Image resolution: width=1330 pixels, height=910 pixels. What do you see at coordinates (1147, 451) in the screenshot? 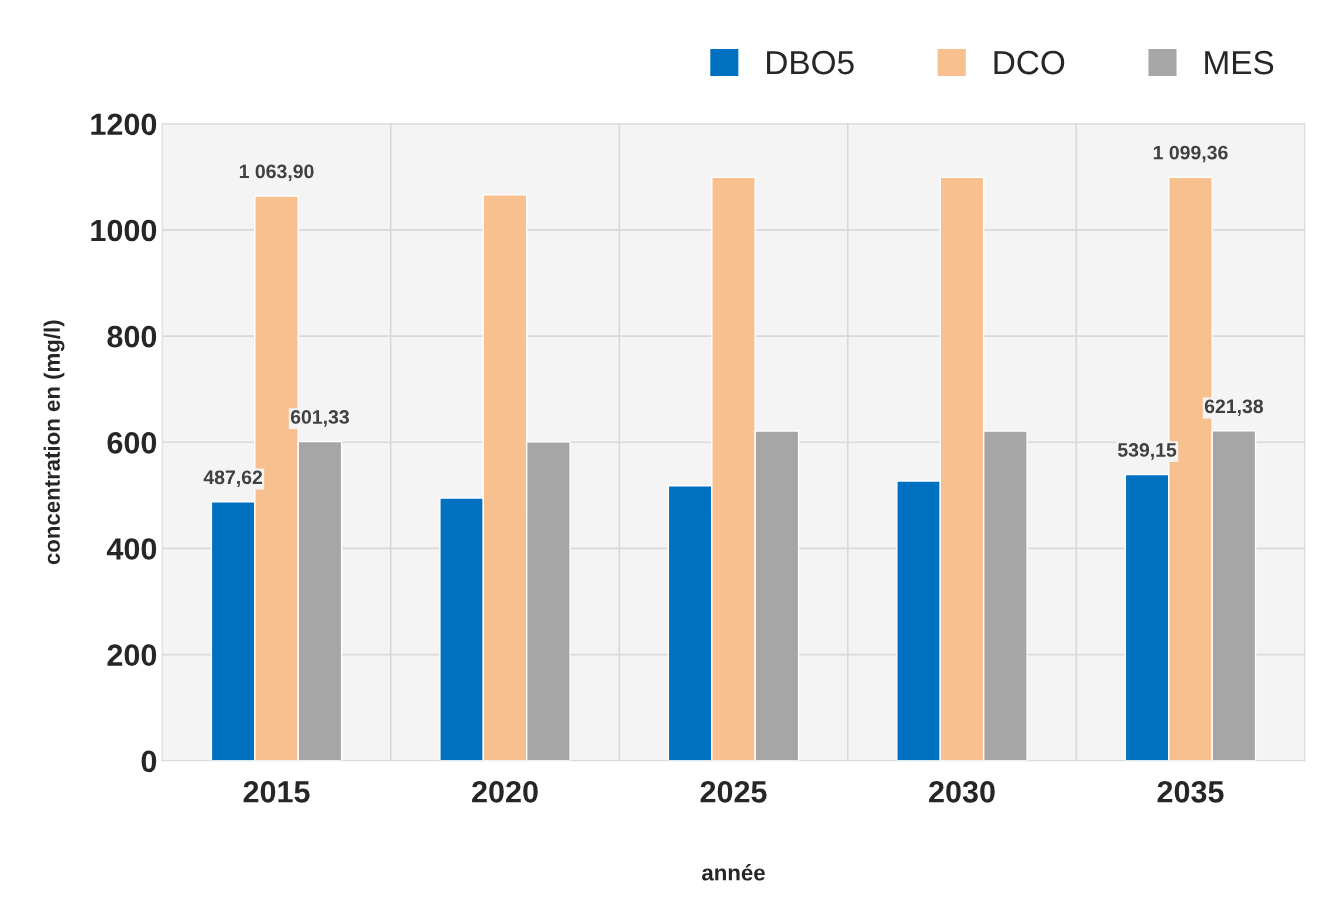
I see `data-label: 539,15` at bounding box center [1147, 451].